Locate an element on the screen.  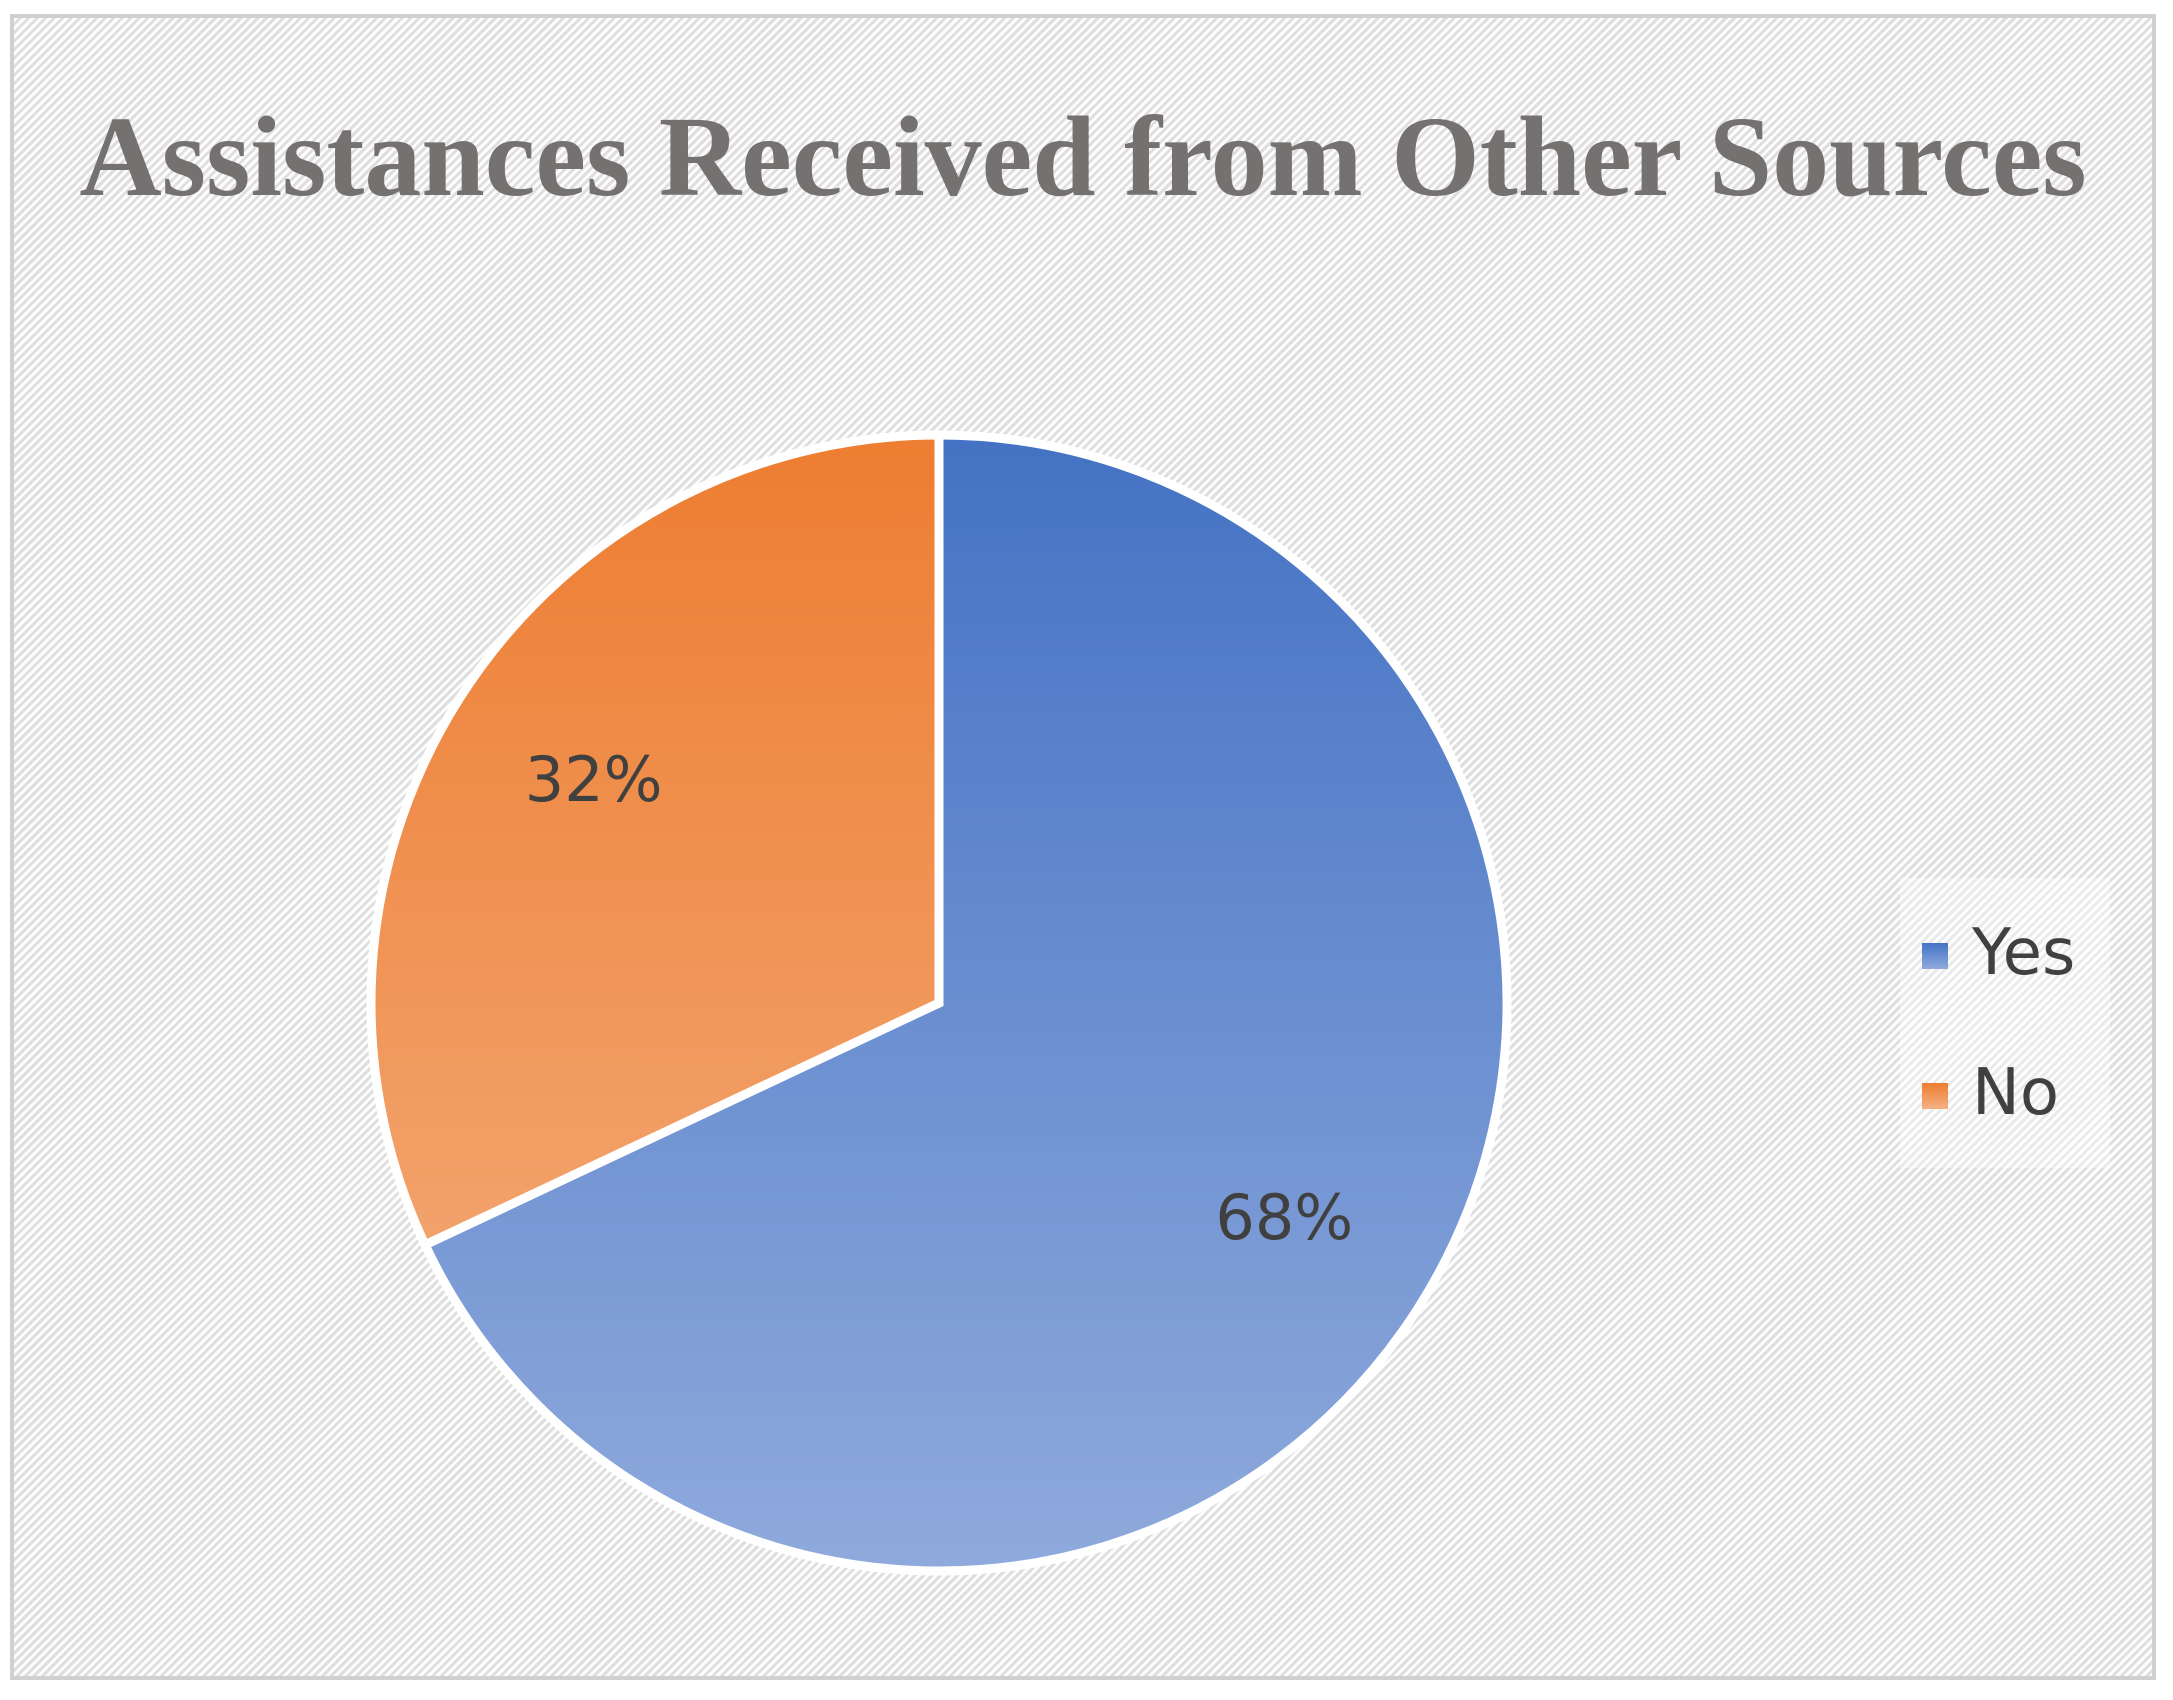
legend: Yes No is located at coordinates (2005, 1023).